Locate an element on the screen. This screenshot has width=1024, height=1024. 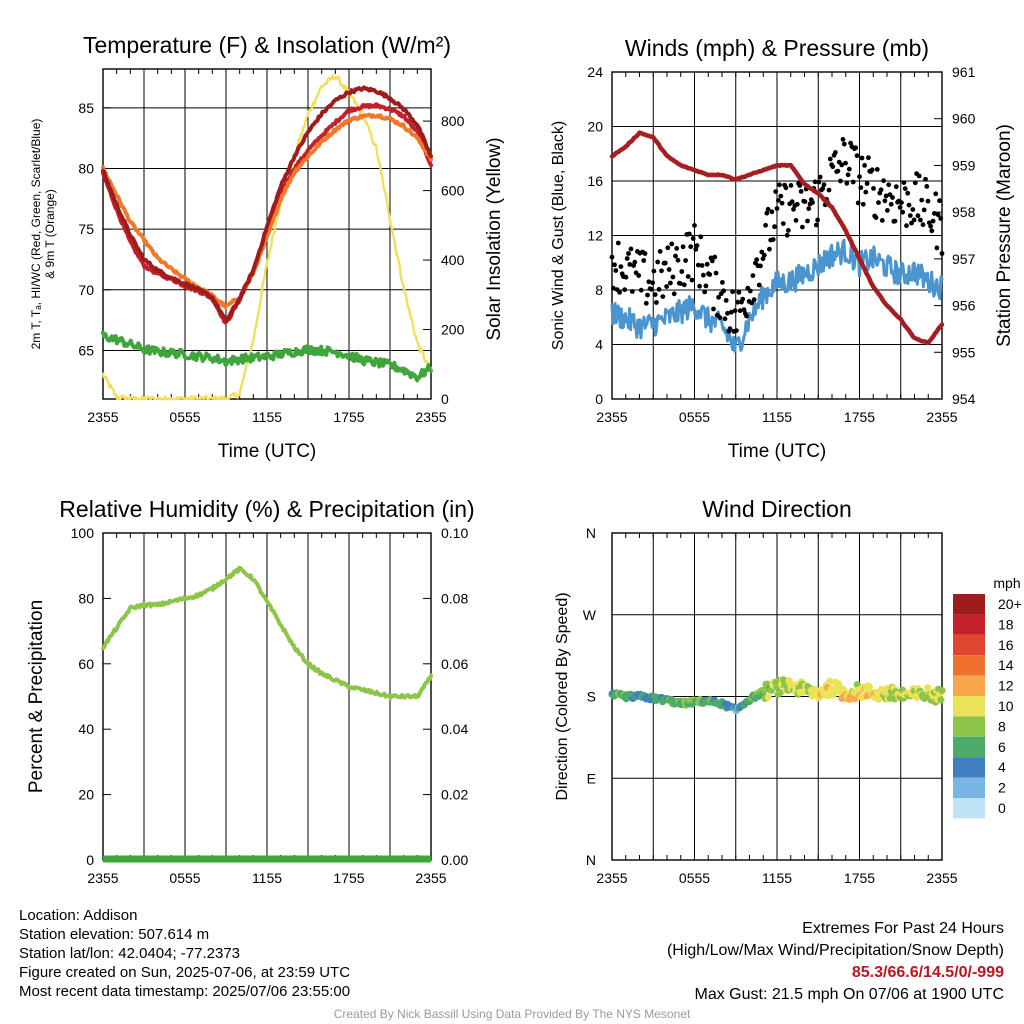
y2-tick-label: 960 is located at coordinates (964, 119).